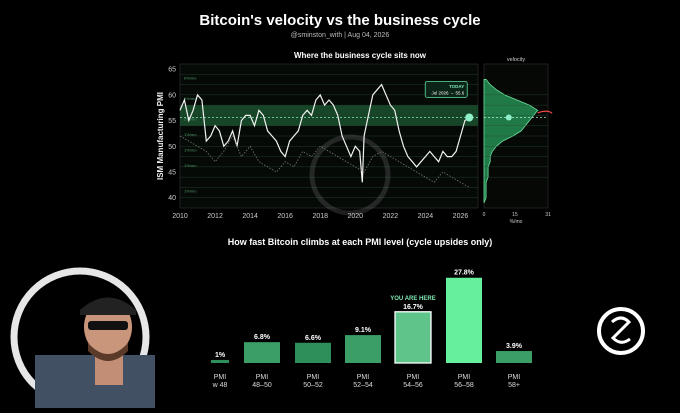  I want to click on y-tick-label: 55, so click(172, 121).